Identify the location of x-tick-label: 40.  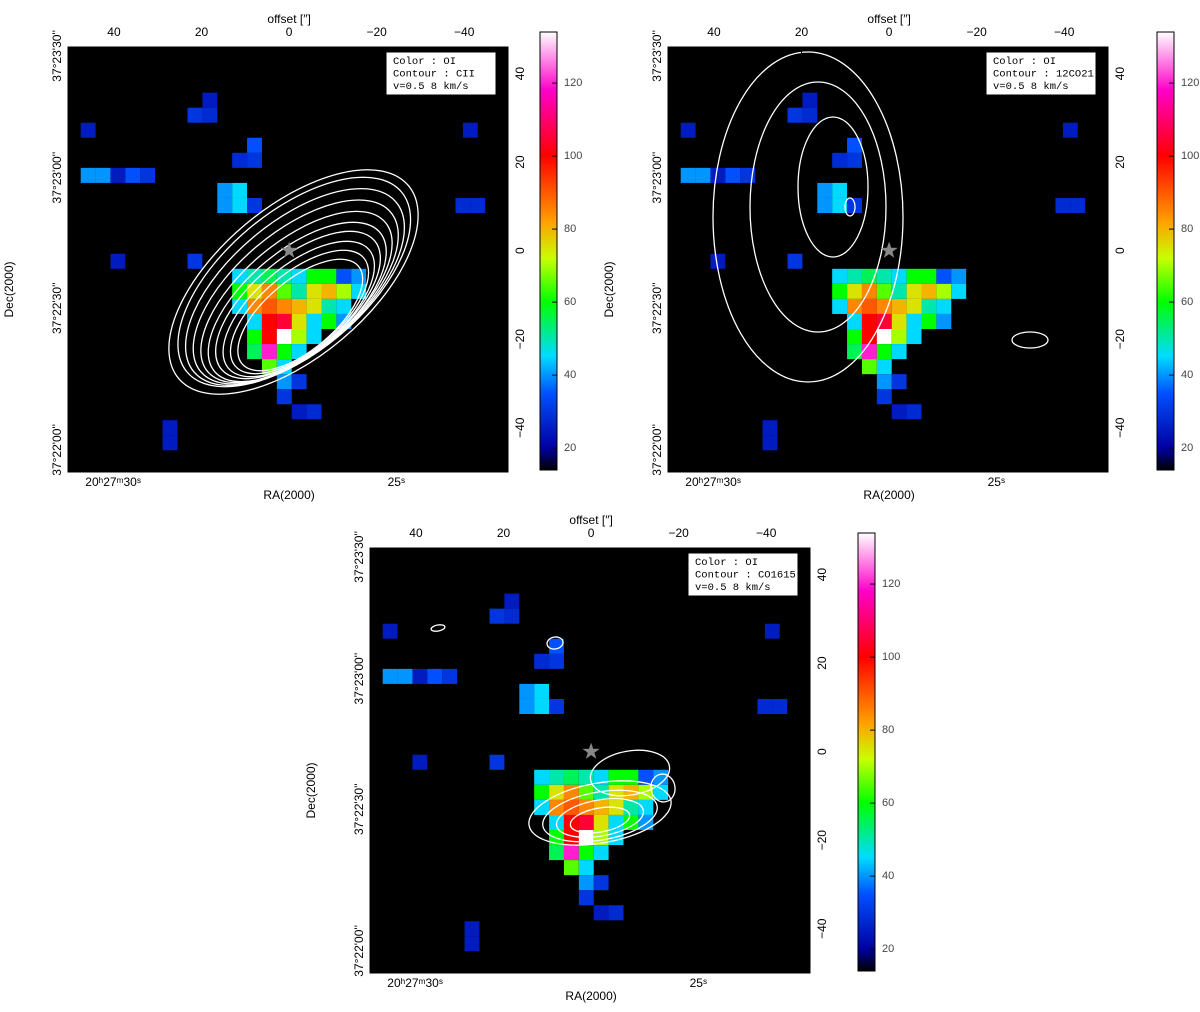
(114, 32).